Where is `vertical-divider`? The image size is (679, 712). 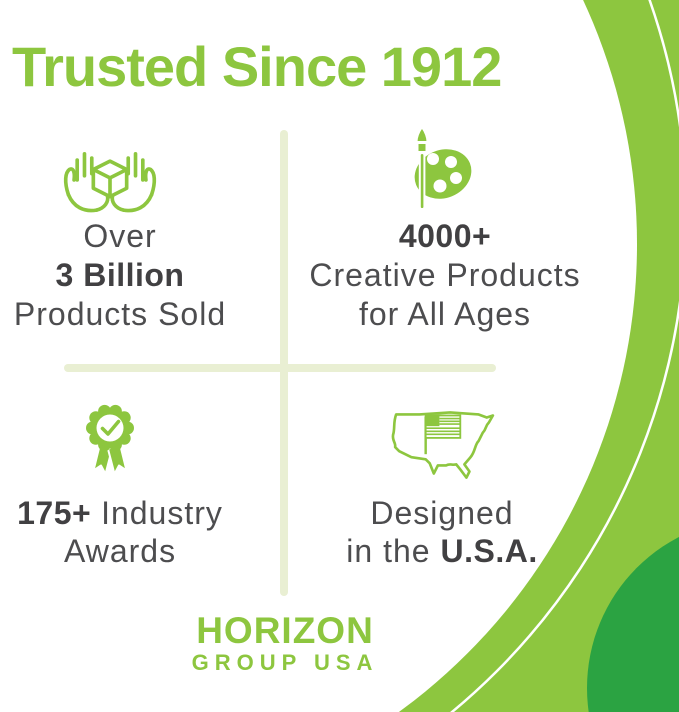 vertical-divider is located at coordinates (284, 363).